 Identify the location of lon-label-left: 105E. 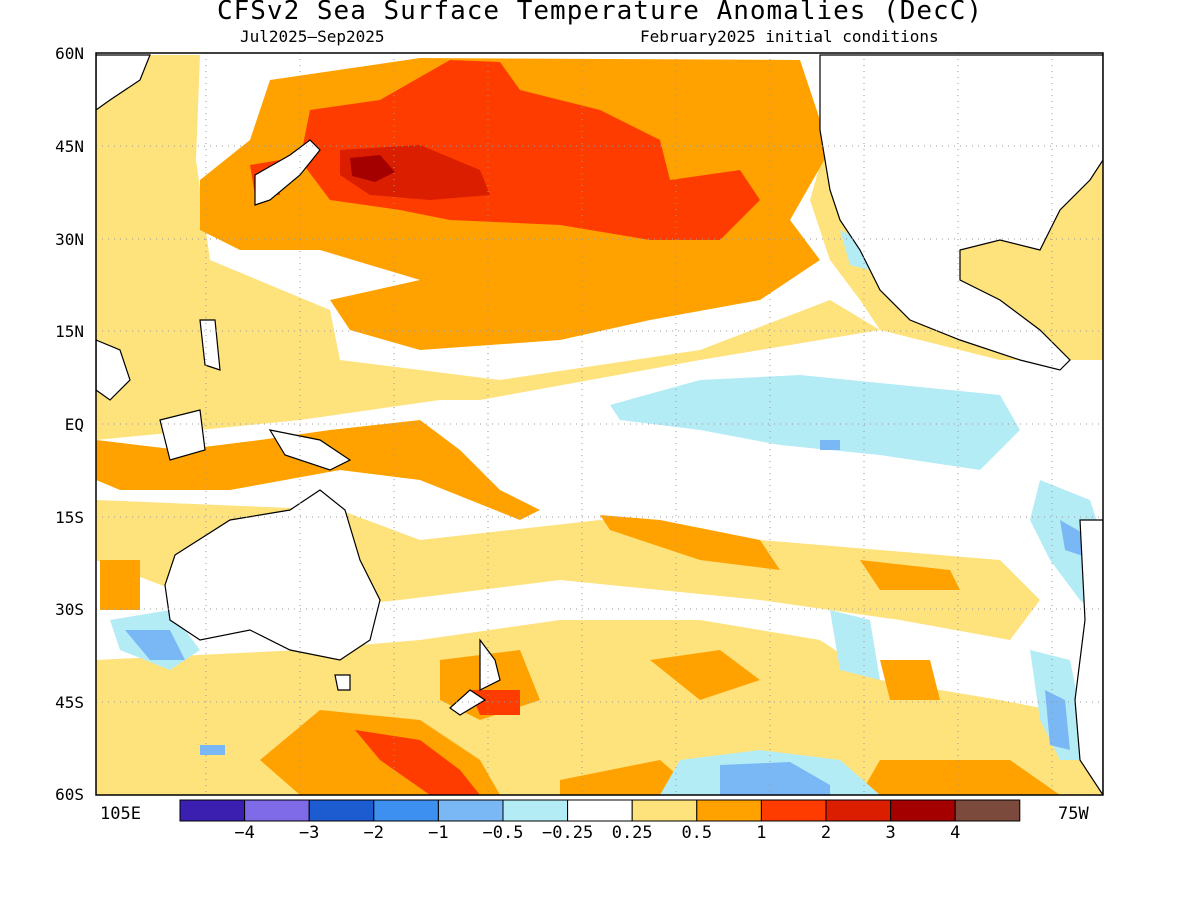
(120, 814).